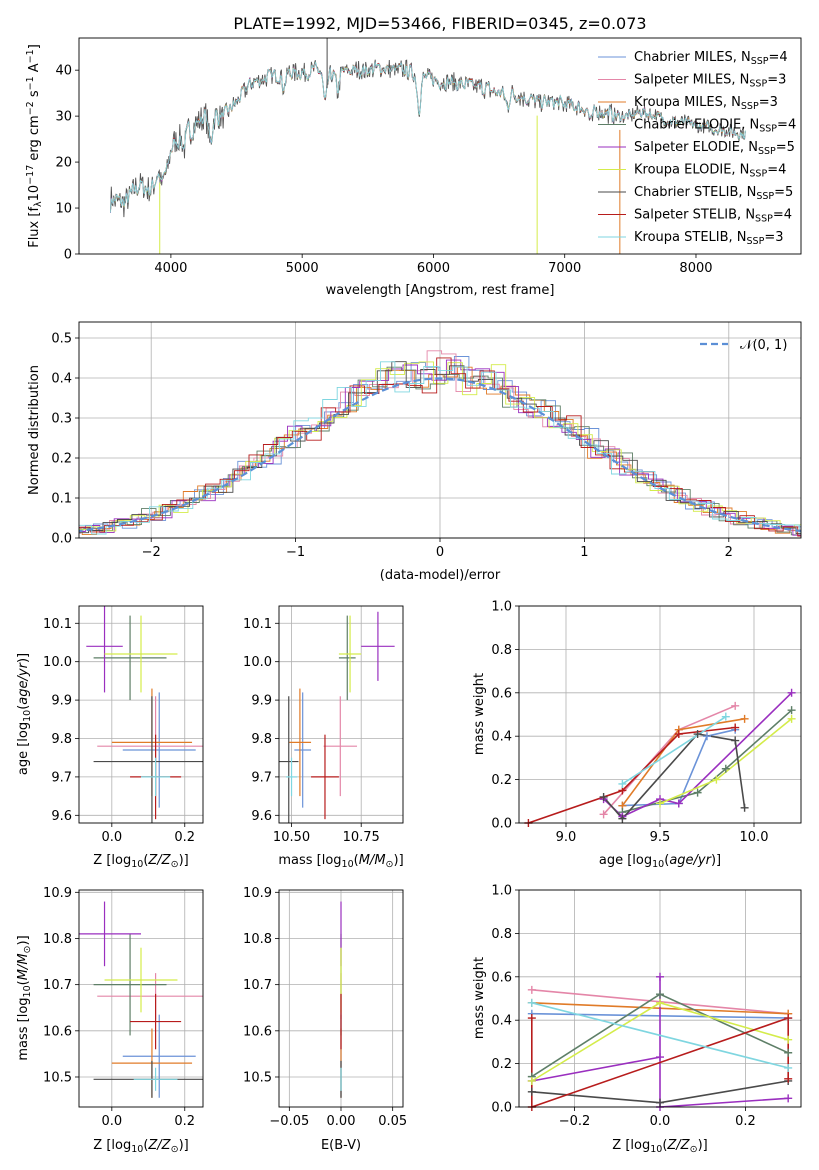 Image resolution: width=819 pixels, height=1170 pixels. Describe the element at coordinates (695, 268) in the screenshot. I see `x-tick-label: 8000` at that location.